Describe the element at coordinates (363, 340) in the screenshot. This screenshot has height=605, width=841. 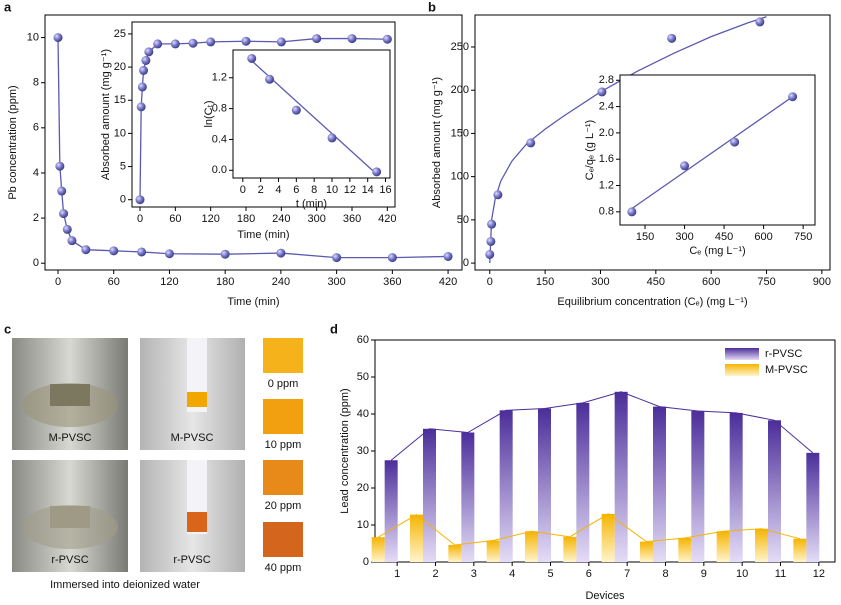
I see `y-tick-label: 60` at that location.